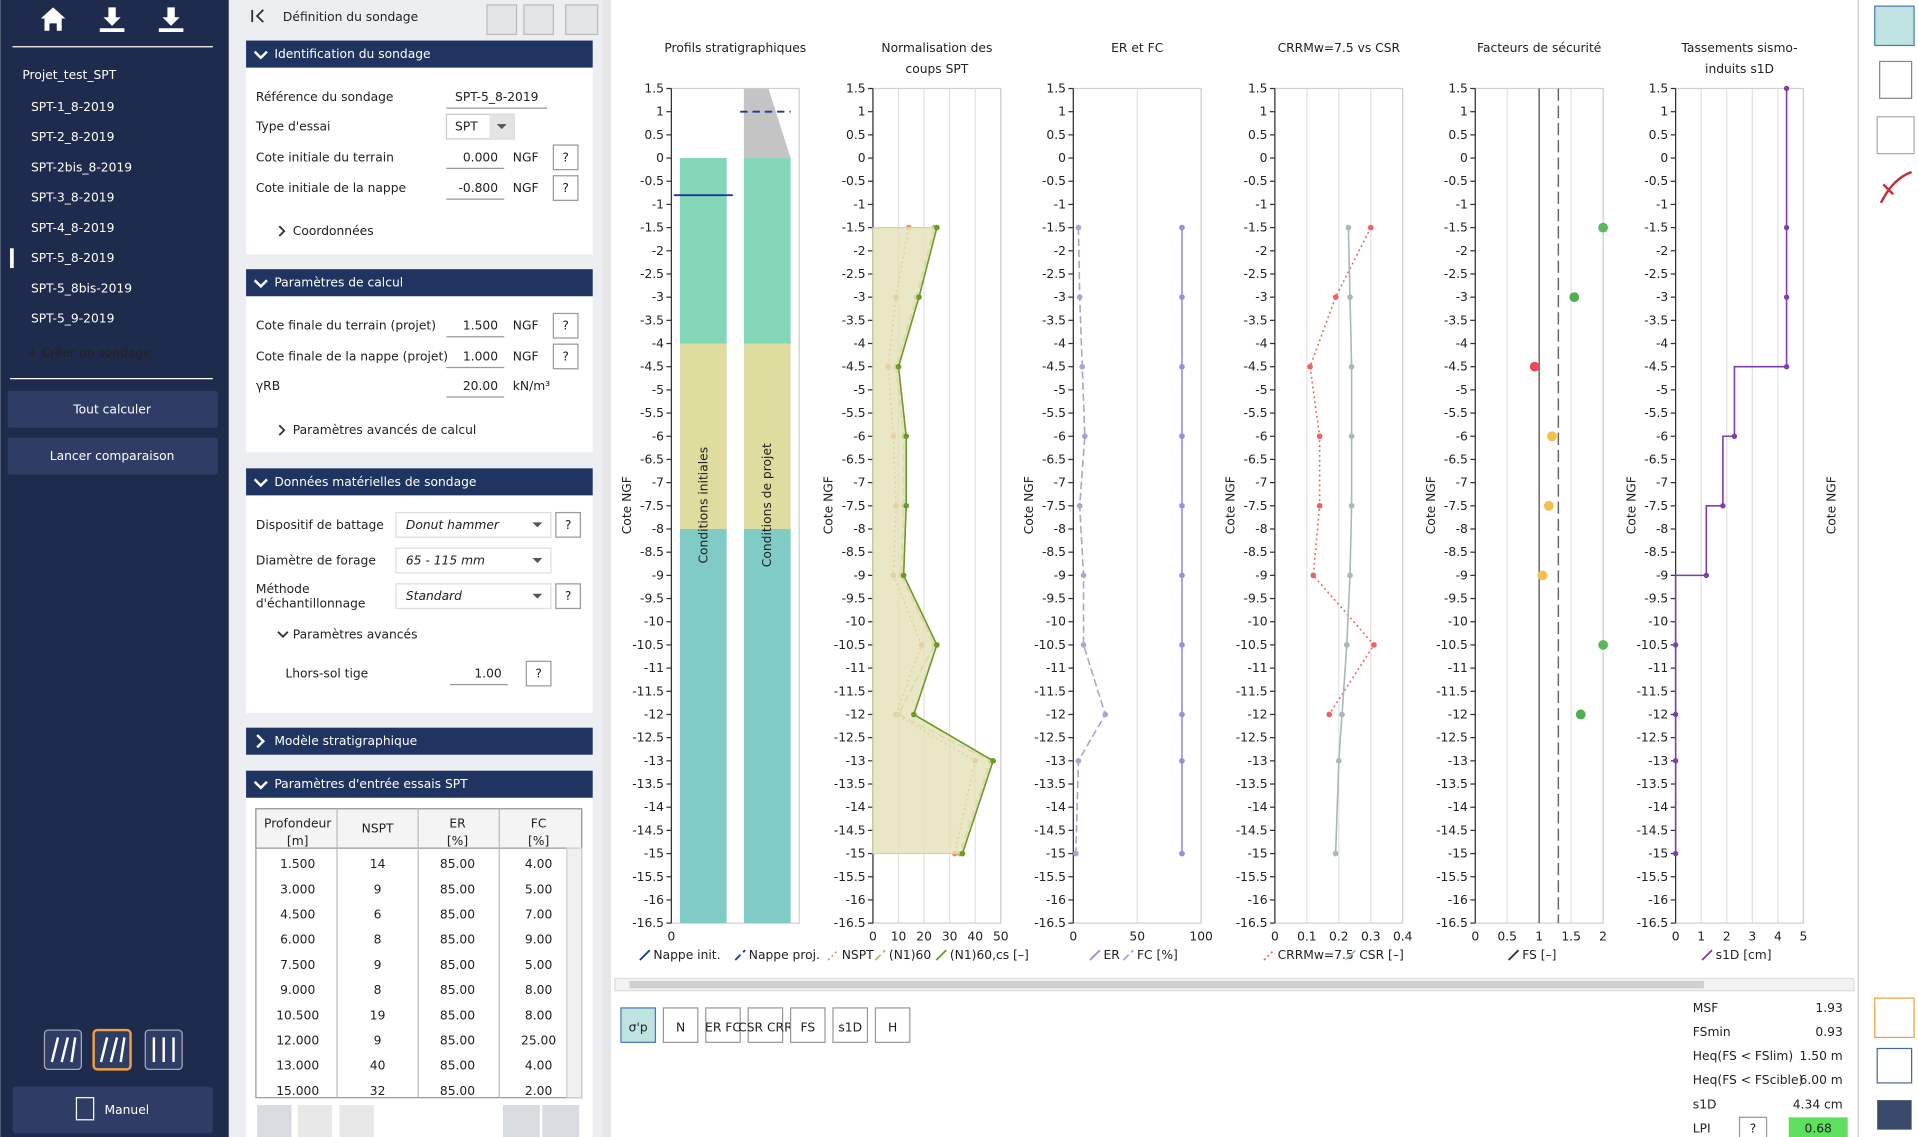 Image resolution: width=1918 pixels, height=1137 pixels. I want to click on view-icon-label: H, so click(892, 1028).